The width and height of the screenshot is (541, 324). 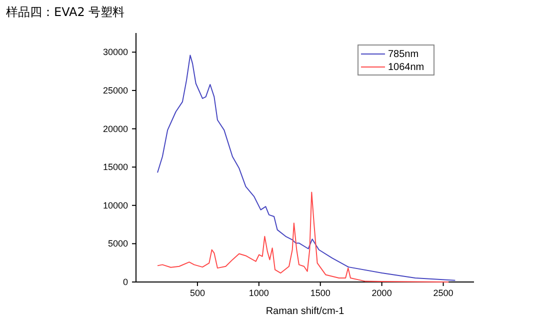 What do you see at coordinates (443, 293) in the screenshot?
I see `x-tick-label: 2500` at bounding box center [443, 293].